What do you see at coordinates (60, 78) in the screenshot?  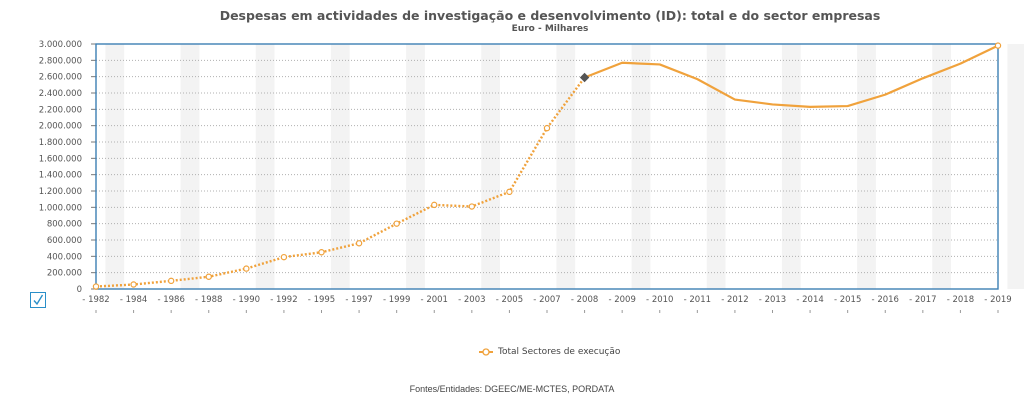 I see `y-tick-label: 2.600.000` at bounding box center [60, 78].